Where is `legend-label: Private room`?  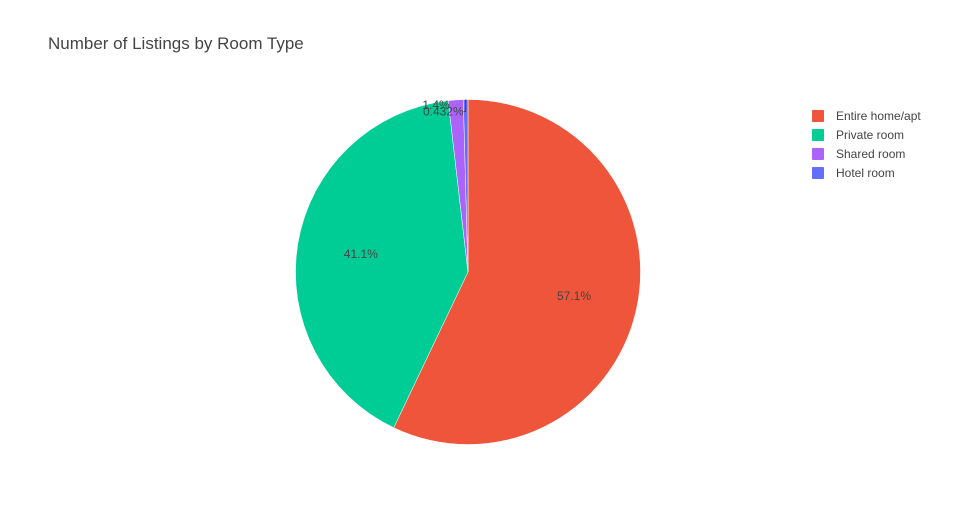
legend-label: Private room is located at coordinates (870, 134).